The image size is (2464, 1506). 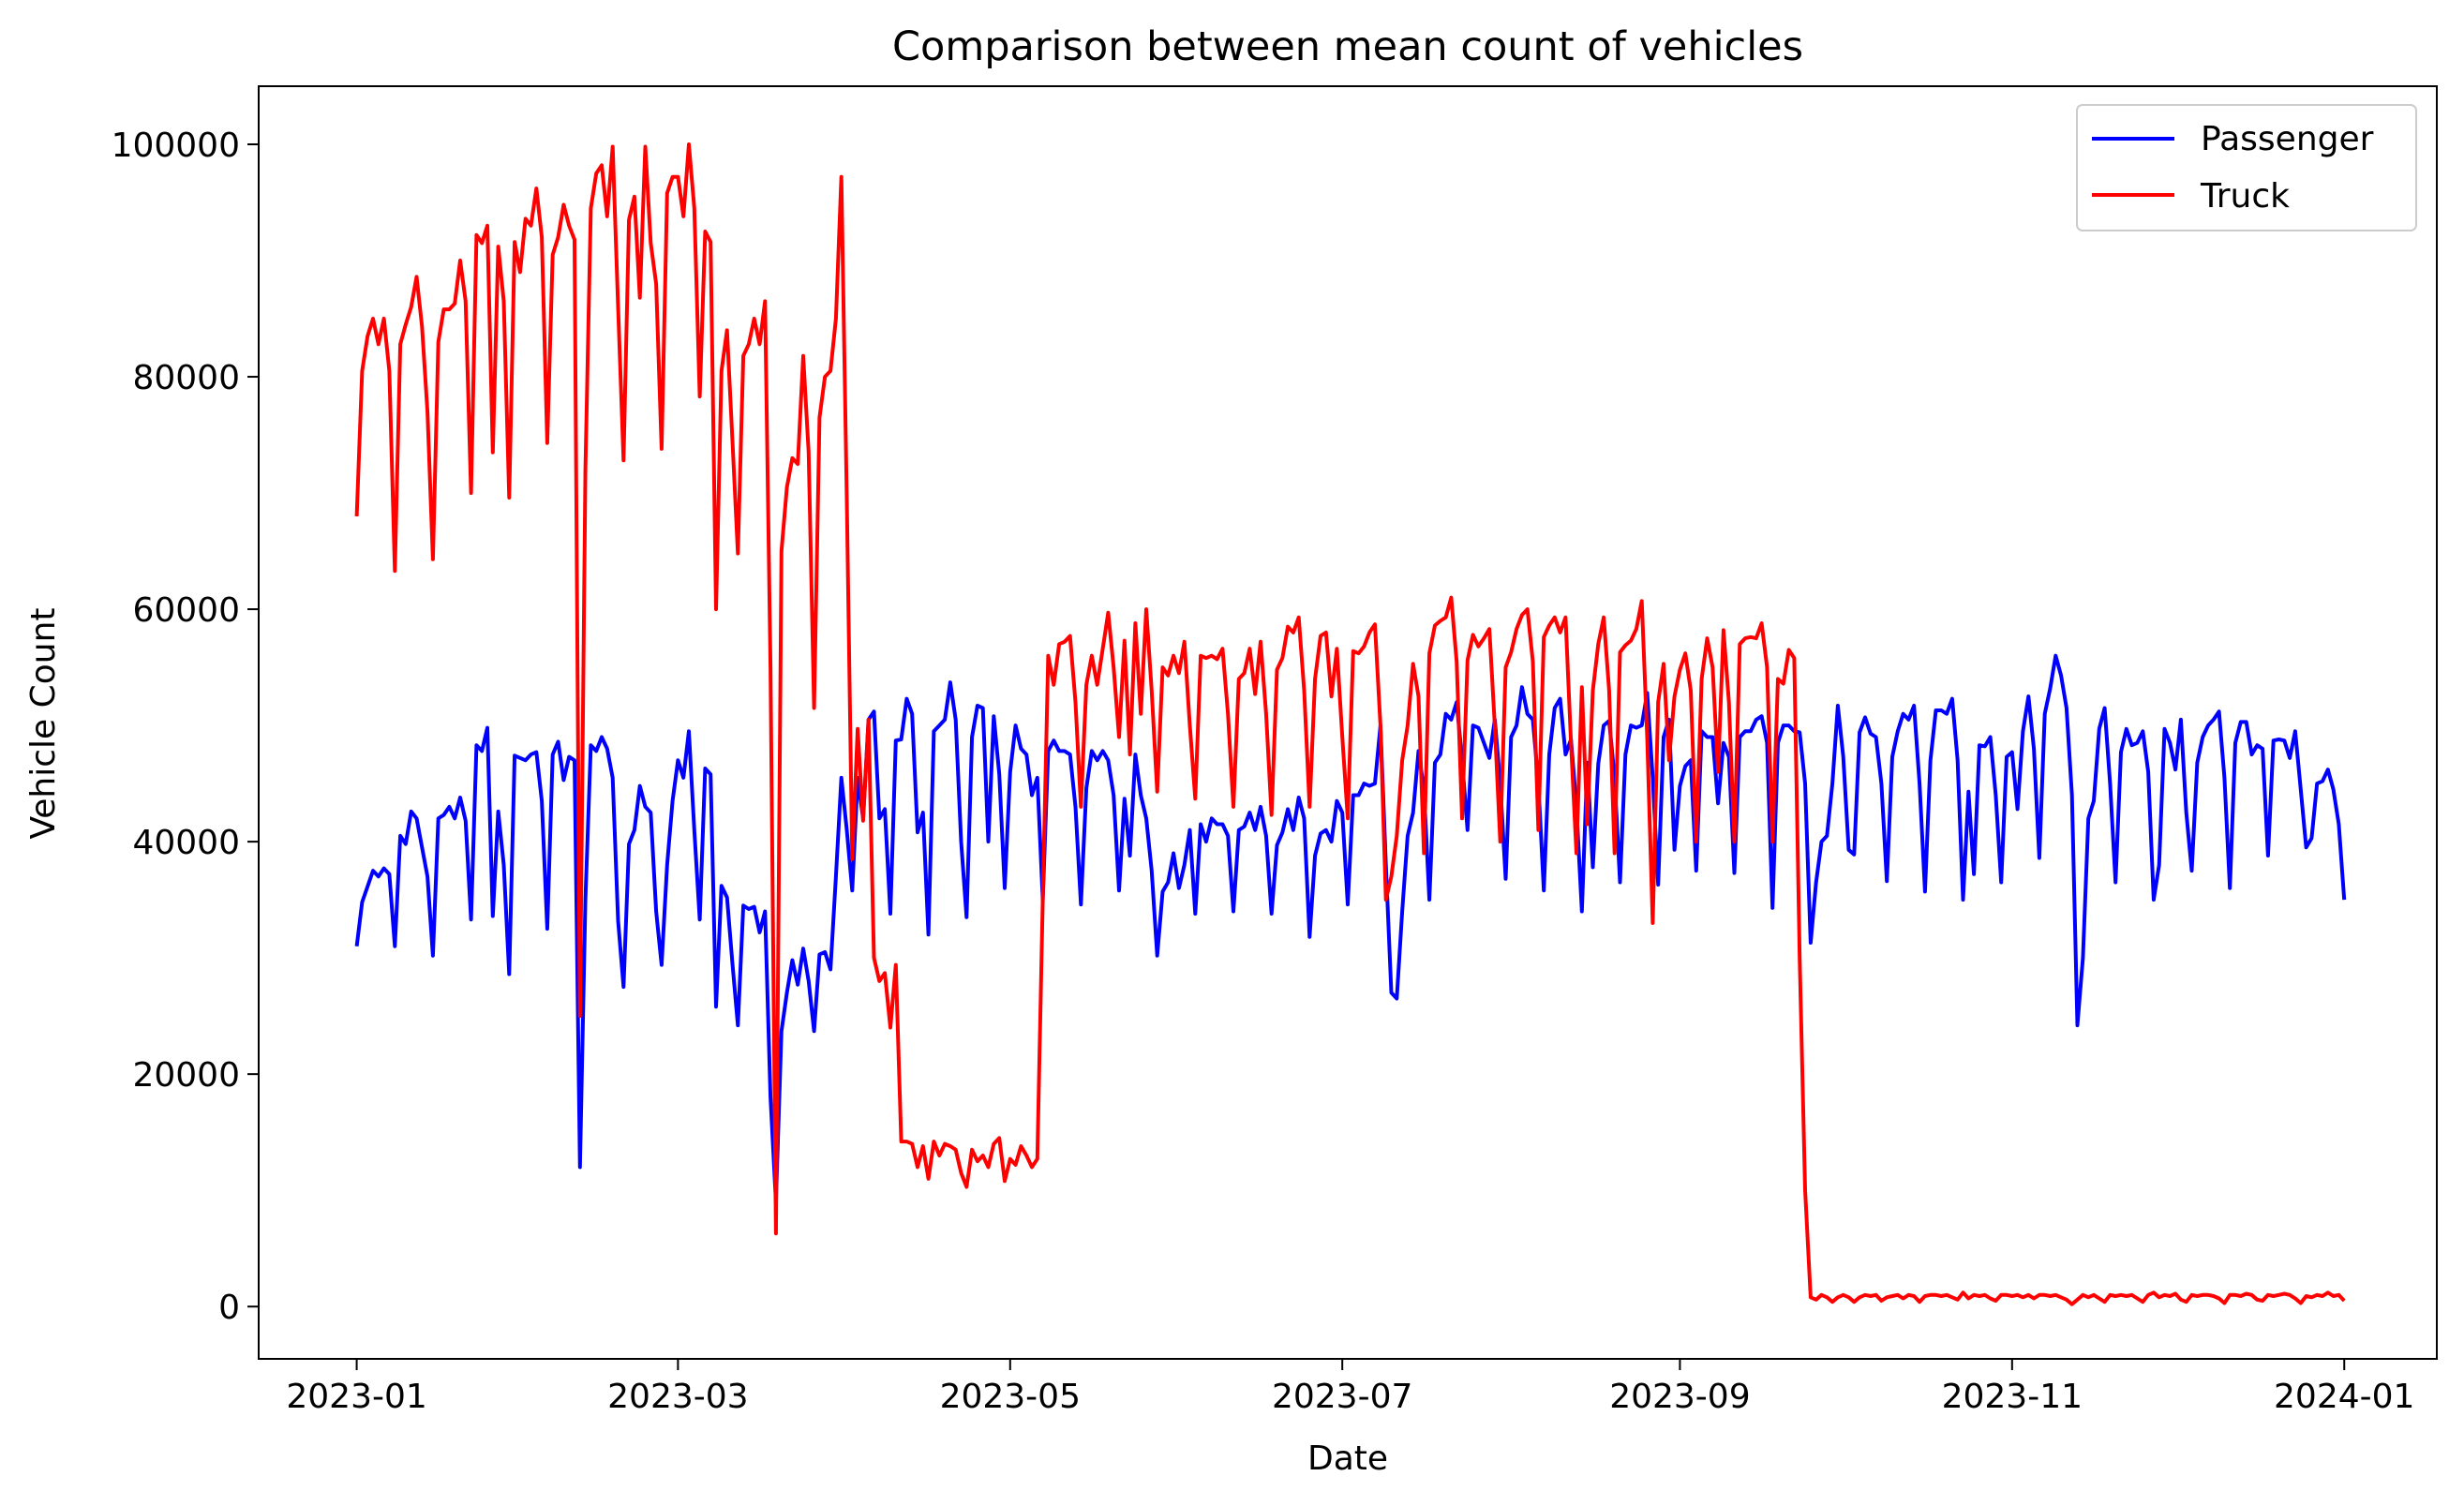 I want to click on x-tick-label: 2023-11, so click(x=2012, y=1397).